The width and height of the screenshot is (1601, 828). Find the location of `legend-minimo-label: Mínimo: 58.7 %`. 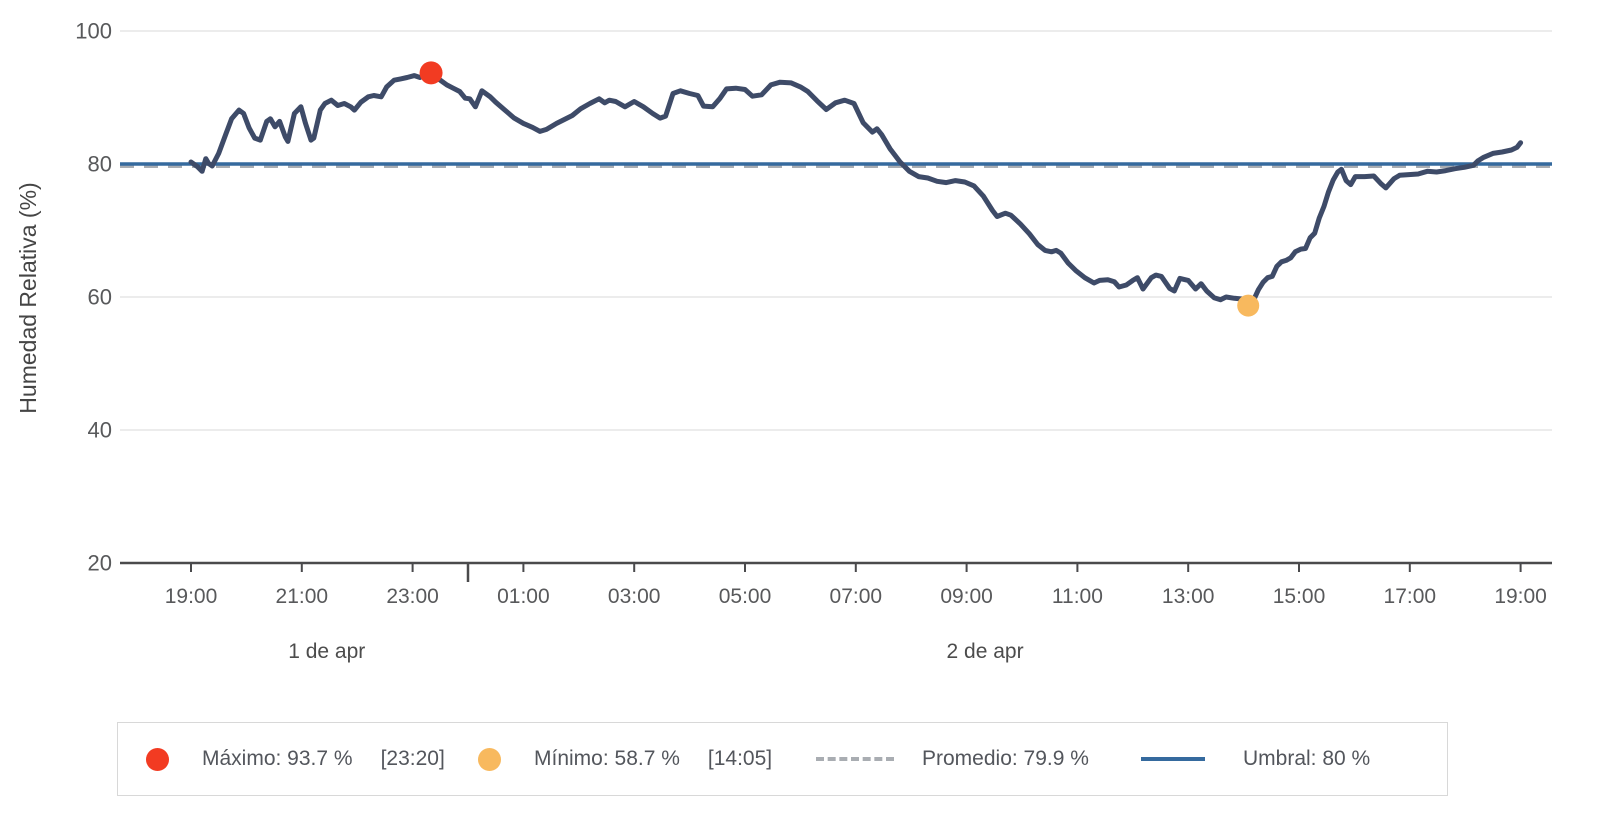

legend-minimo-label: Mínimo: 58.7 % is located at coordinates (607, 758).